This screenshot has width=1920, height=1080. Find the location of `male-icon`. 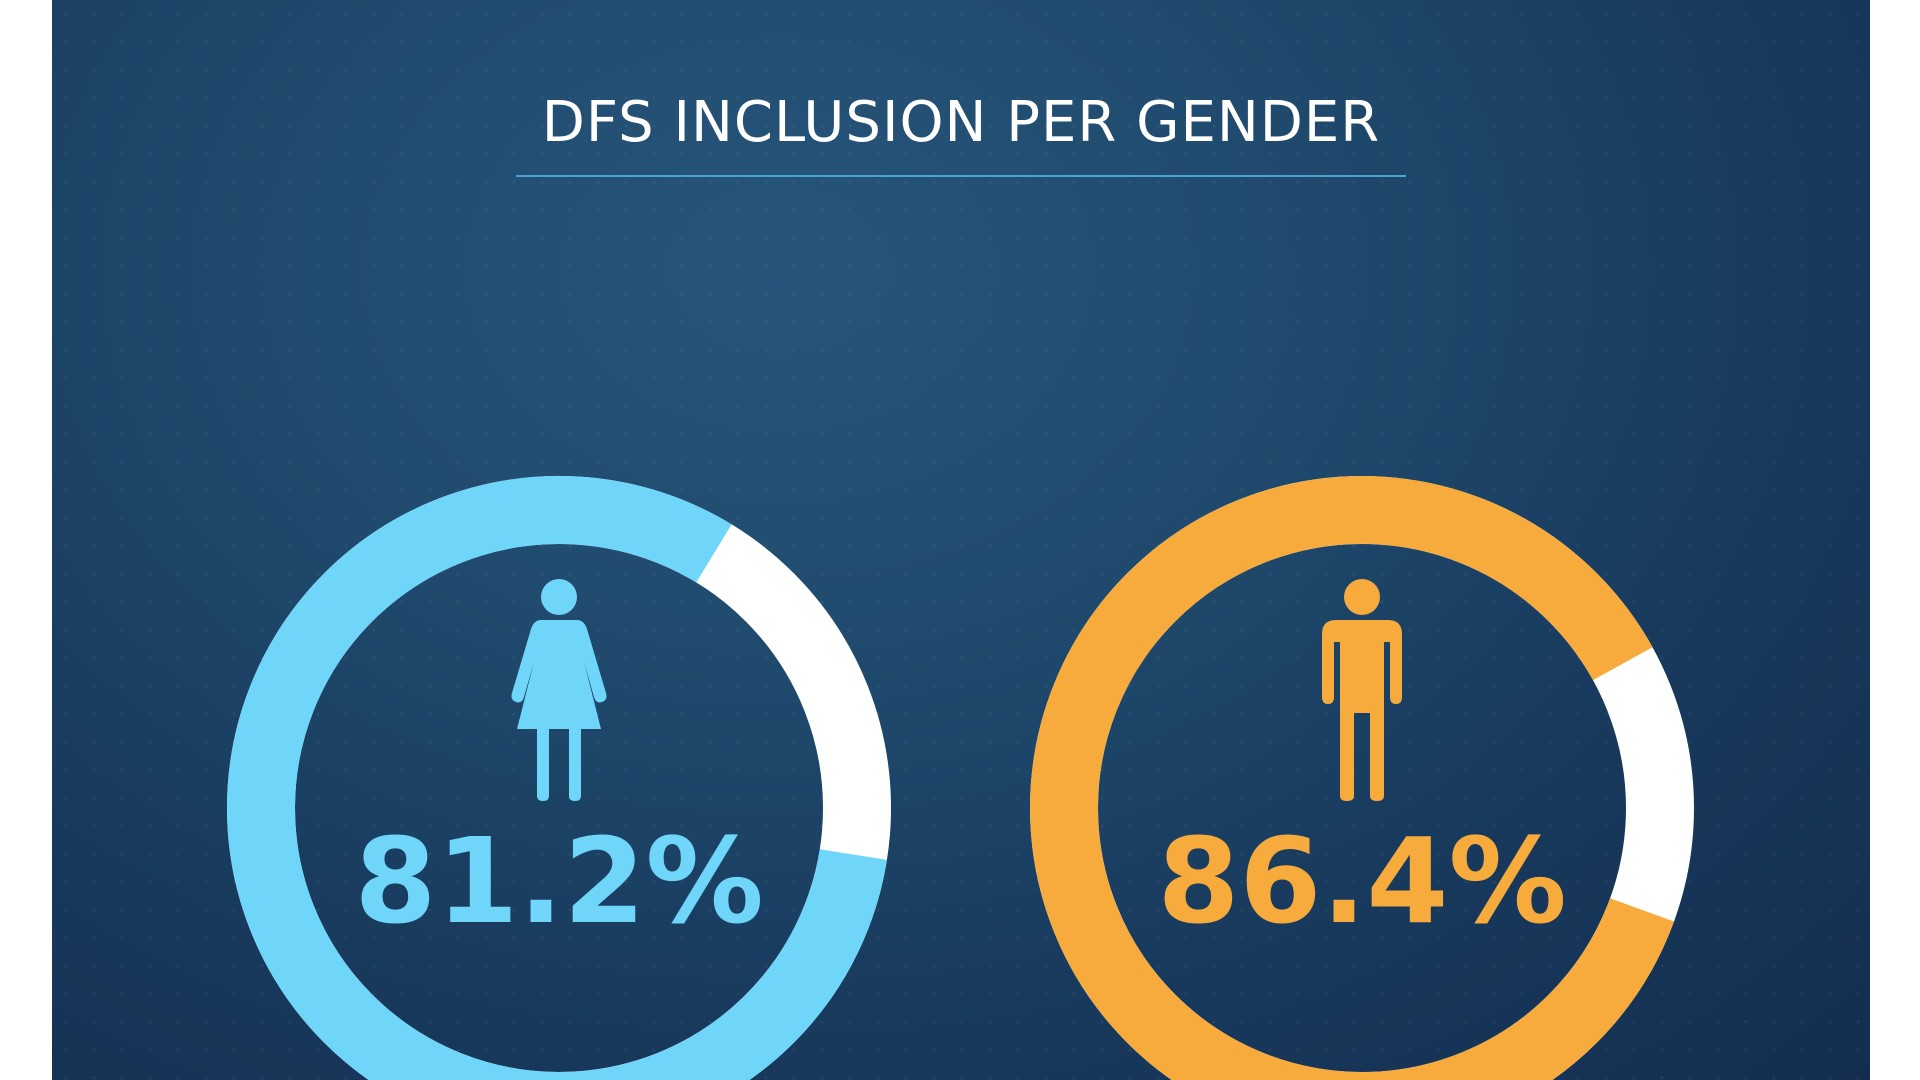

male-icon is located at coordinates (1362, 690).